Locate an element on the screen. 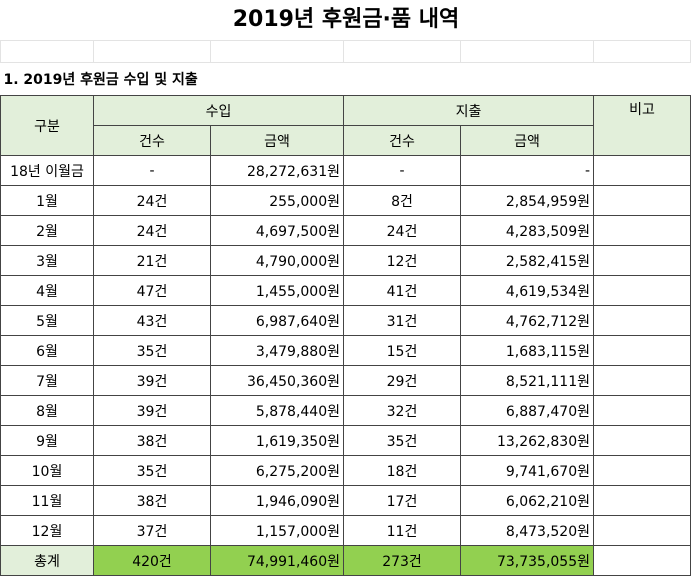 The height and width of the screenshot is (580, 692). table-cell: 17건 is located at coordinates (402, 500).